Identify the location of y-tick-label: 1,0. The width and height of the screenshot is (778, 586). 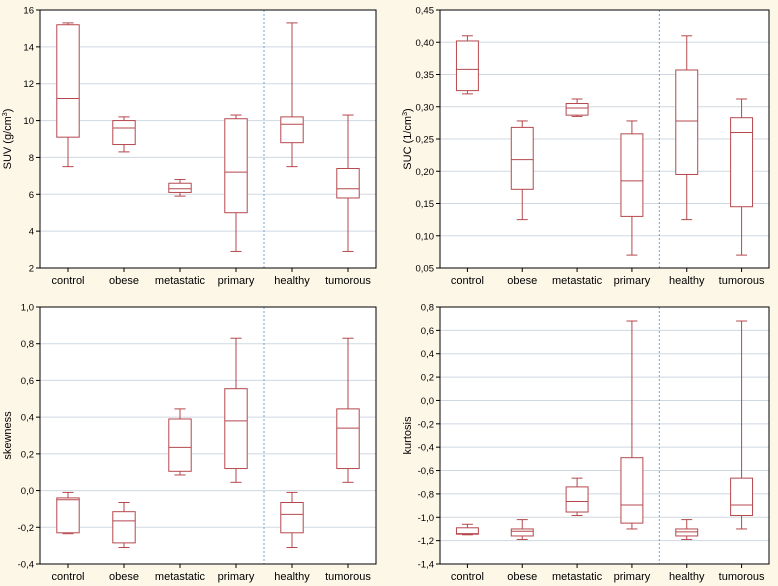
(27, 308).